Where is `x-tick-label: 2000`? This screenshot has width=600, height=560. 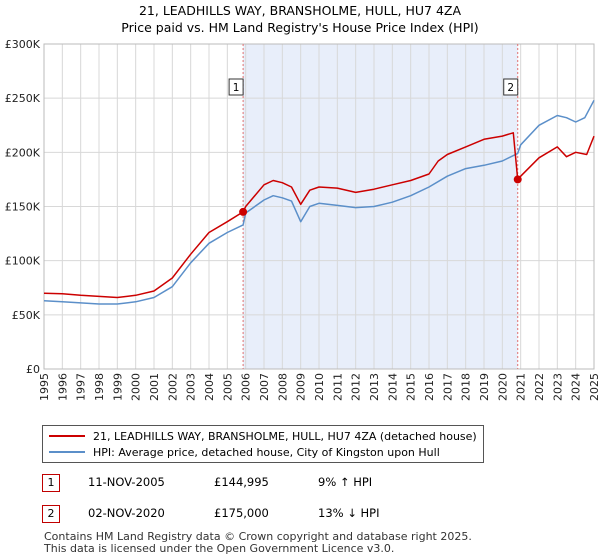
x-tick-label: 2000 is located at coordinates (136, 387).